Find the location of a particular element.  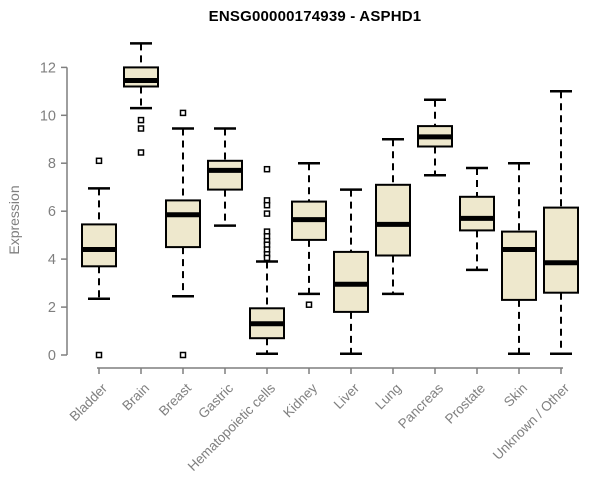

x-category-label-unknown-other: Unknown / Other is located at coordinates (531, 421).